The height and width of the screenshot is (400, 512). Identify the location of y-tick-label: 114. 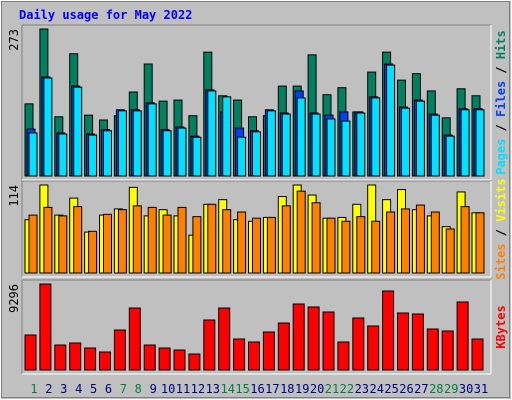
(14, 196).